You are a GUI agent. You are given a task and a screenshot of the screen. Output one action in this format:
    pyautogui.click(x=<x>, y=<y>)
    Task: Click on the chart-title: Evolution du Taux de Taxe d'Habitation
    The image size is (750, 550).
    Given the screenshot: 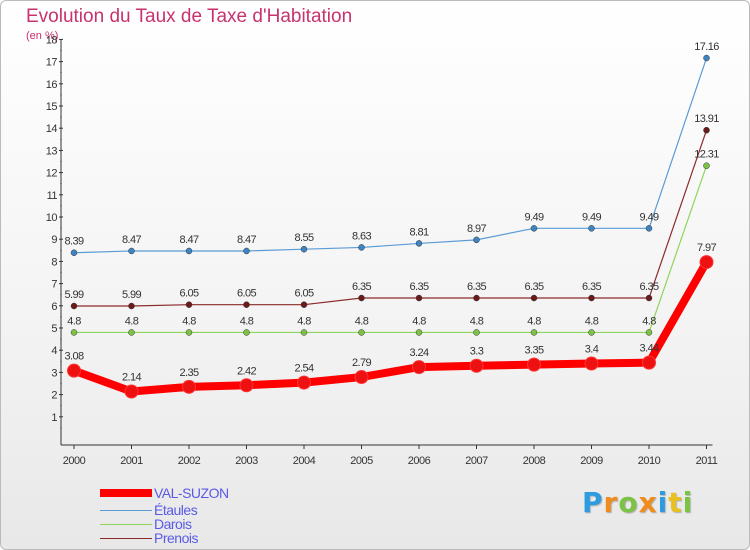 What is the action you would take?
    pyautogui.click(x=189, y=16)
    